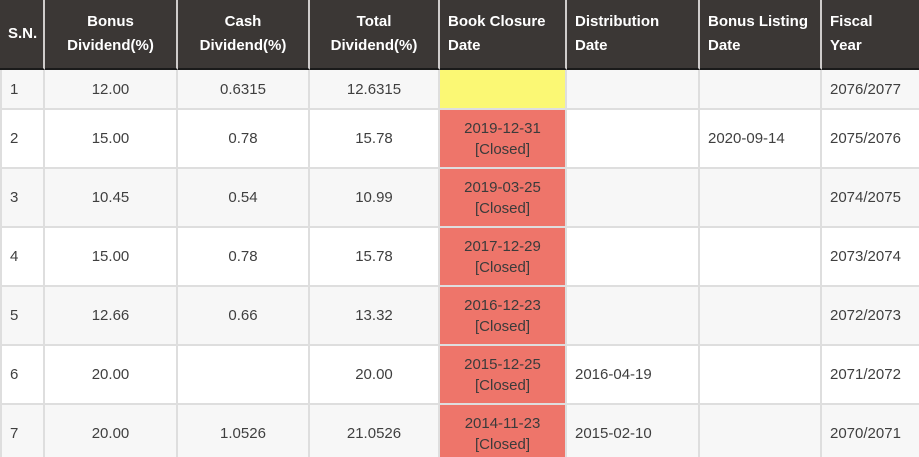  Describe the element at coordinates (244, 431) in the screenshot. I see `cell-cash-dividend: 1.0526` at that location.